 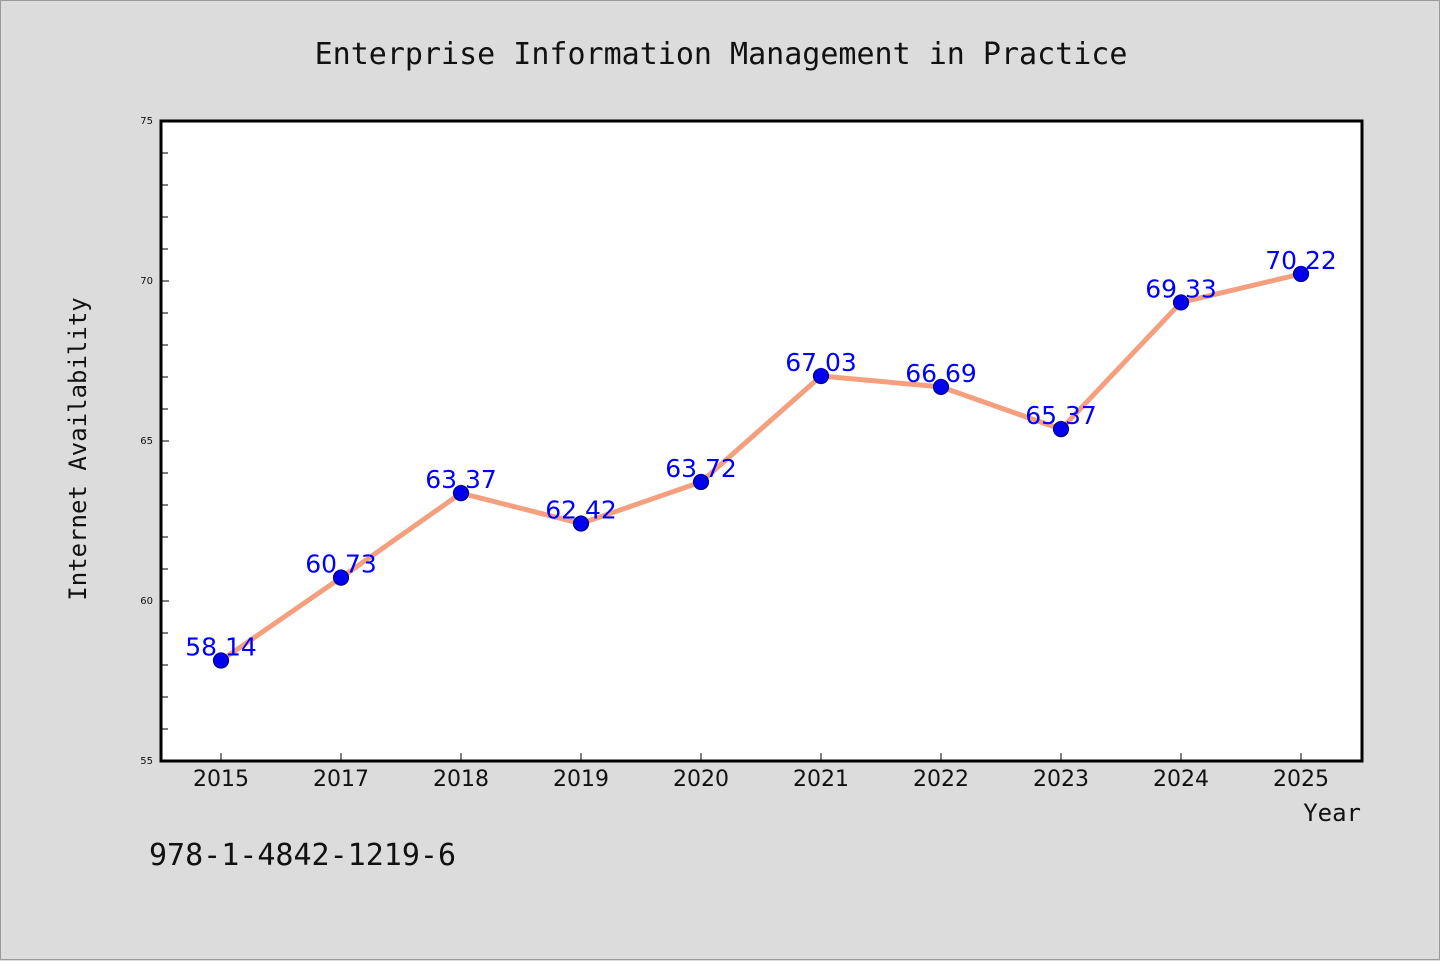 What do you see at coordinates (581, 779) in the screenshot?
I see `x-tick-label: 2019` at bounding box center [581, 779].